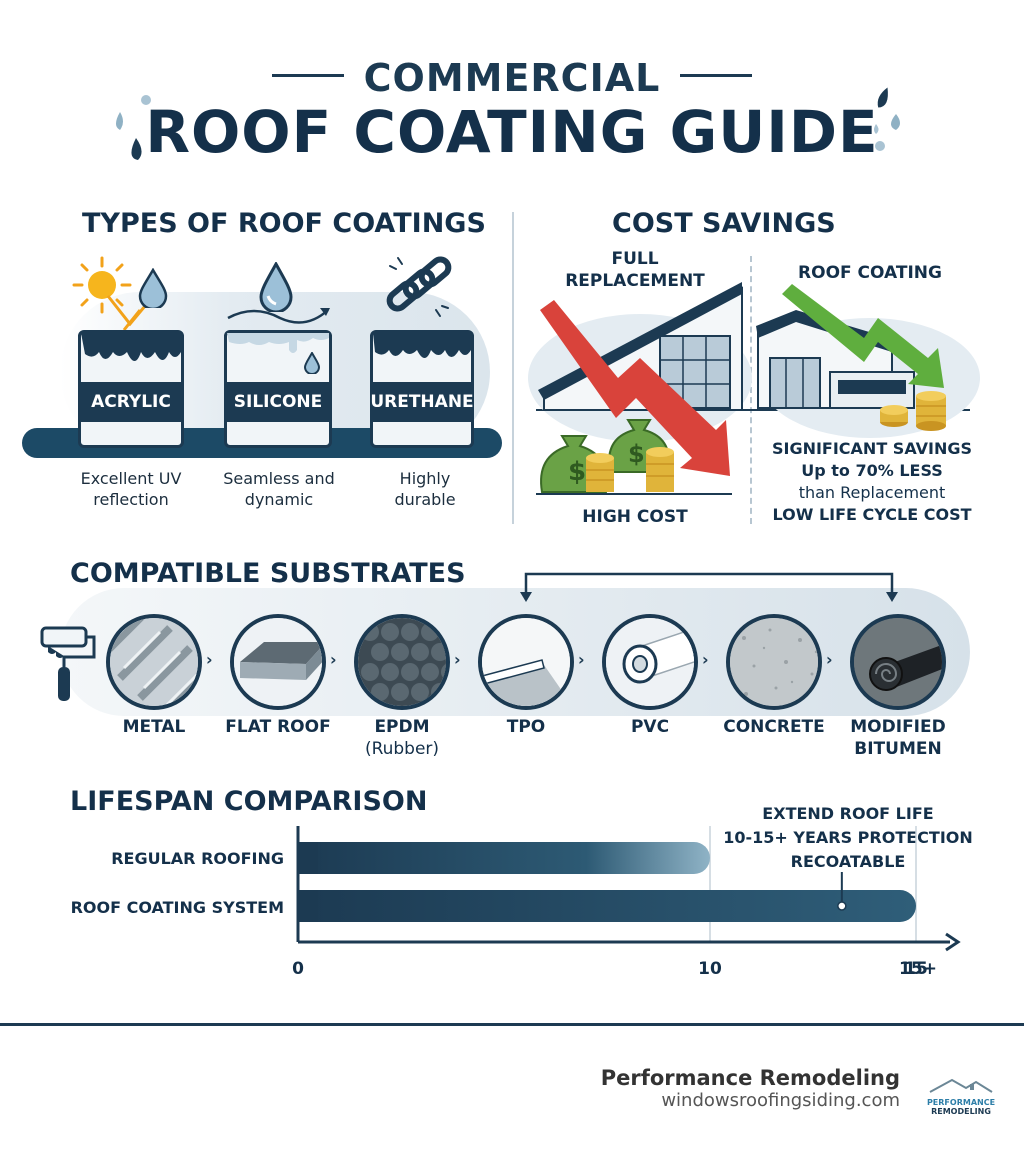 The width and height of the screenshot is (1024, 1154). I want to click on flow-arrow-3-icon: ›, so click(457, 659).